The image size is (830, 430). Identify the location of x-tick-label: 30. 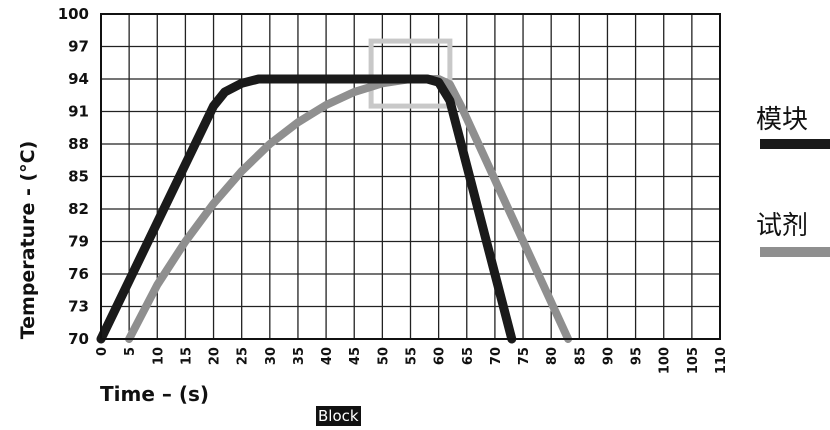
(271, 356).